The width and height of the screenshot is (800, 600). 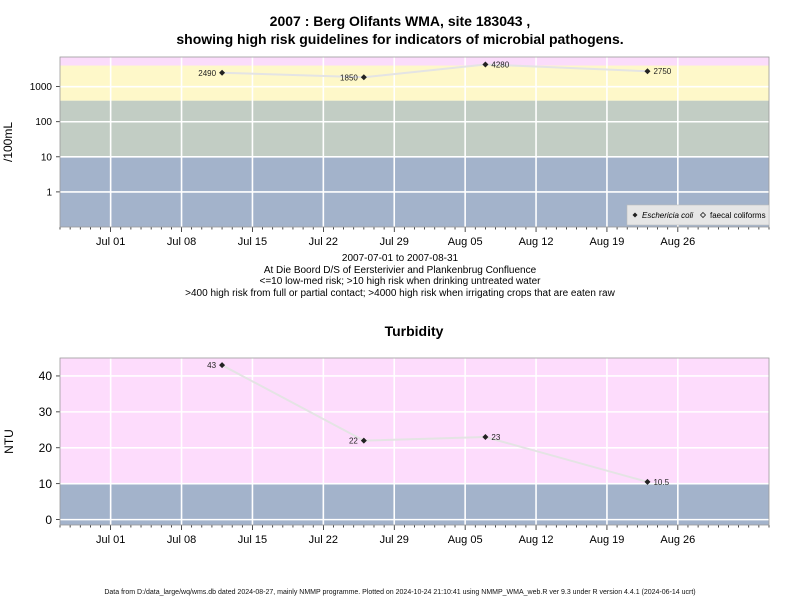 What do you see at coordinates (41, 87) in the screenshot?
I see `y-tick-label: 1000` at bounding box center [41, 87].